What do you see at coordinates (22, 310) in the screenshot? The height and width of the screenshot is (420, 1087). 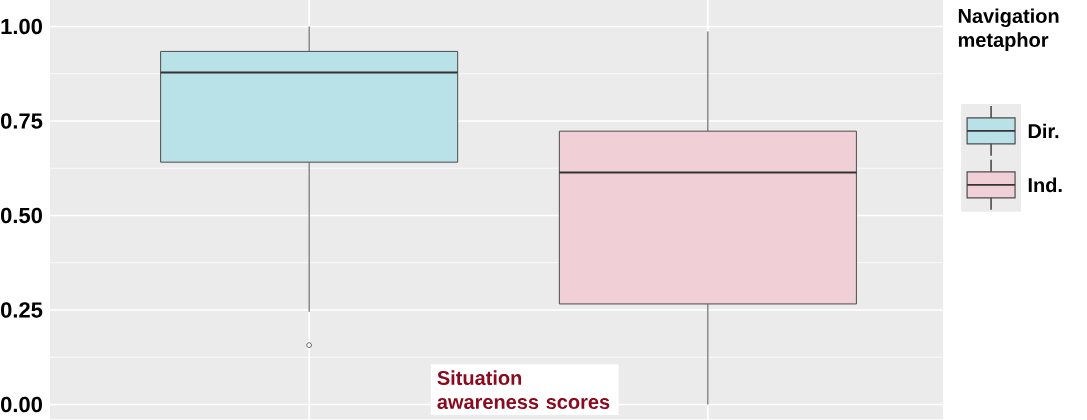 I see `y-tick-label: 0.25` at bounding box center [22, 310].